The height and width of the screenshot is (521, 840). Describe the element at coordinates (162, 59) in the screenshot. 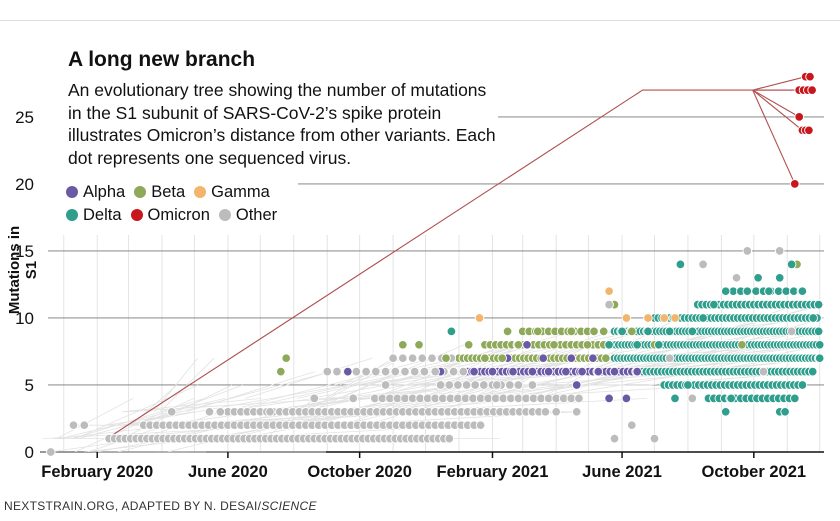

I see `chart-title: A long new branch` at that location.